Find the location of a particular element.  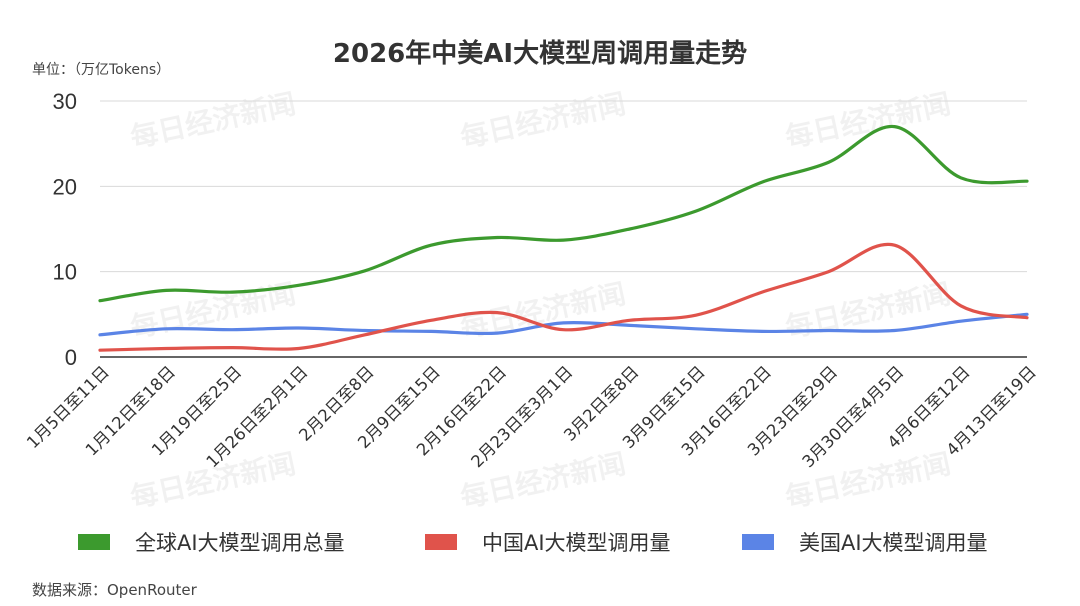

chart-title: 2026年中美AI大模型周调用量走势 is located at coordinates (540, 53).